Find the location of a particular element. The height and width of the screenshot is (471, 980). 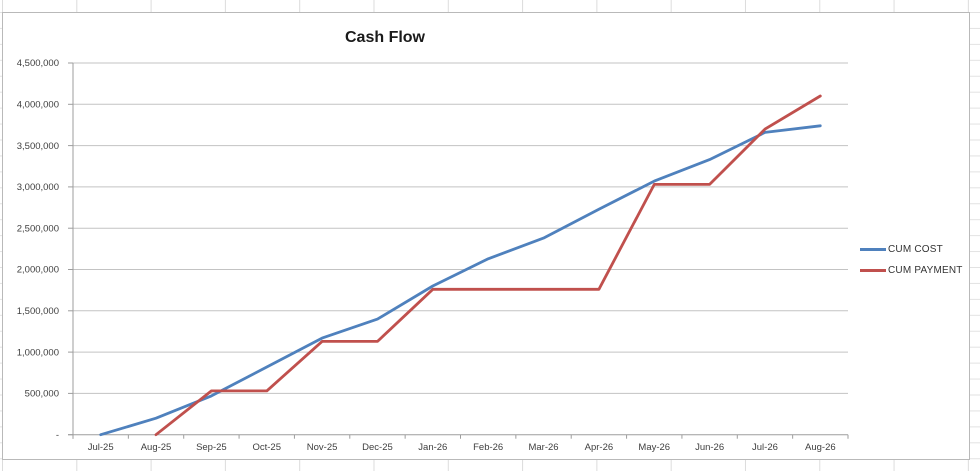

chart-title: Cash Flow is located at coordinates (385, 37).